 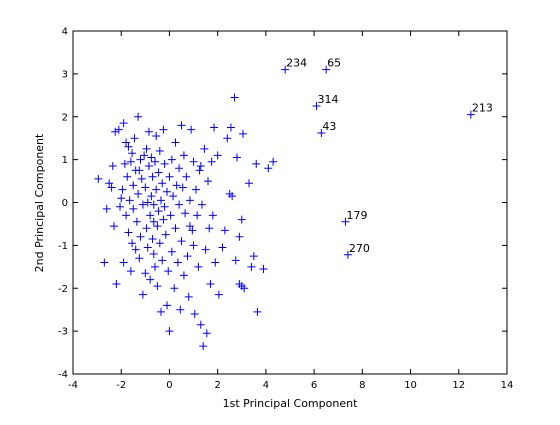 What do you see at coordinates (63, 375) in the screenshot?
I see `y-tick-label: -4` at bounding box center [63, 375].